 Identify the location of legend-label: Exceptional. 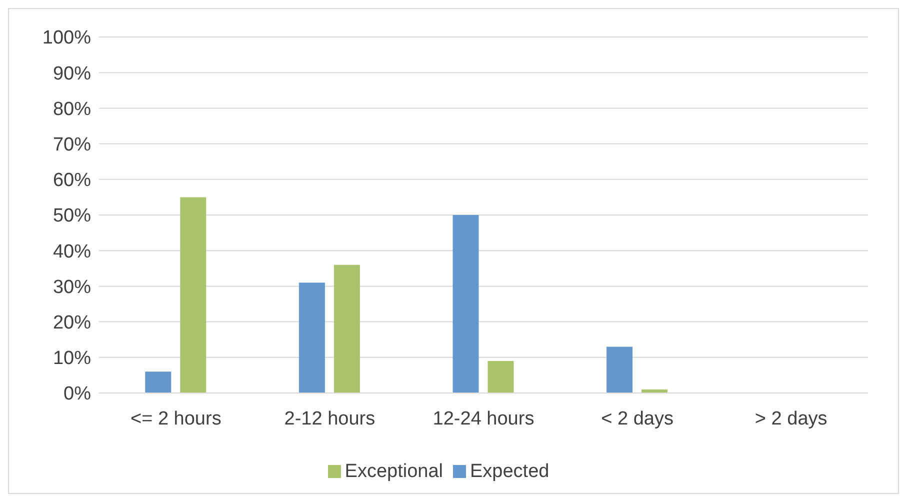
(393, 471).